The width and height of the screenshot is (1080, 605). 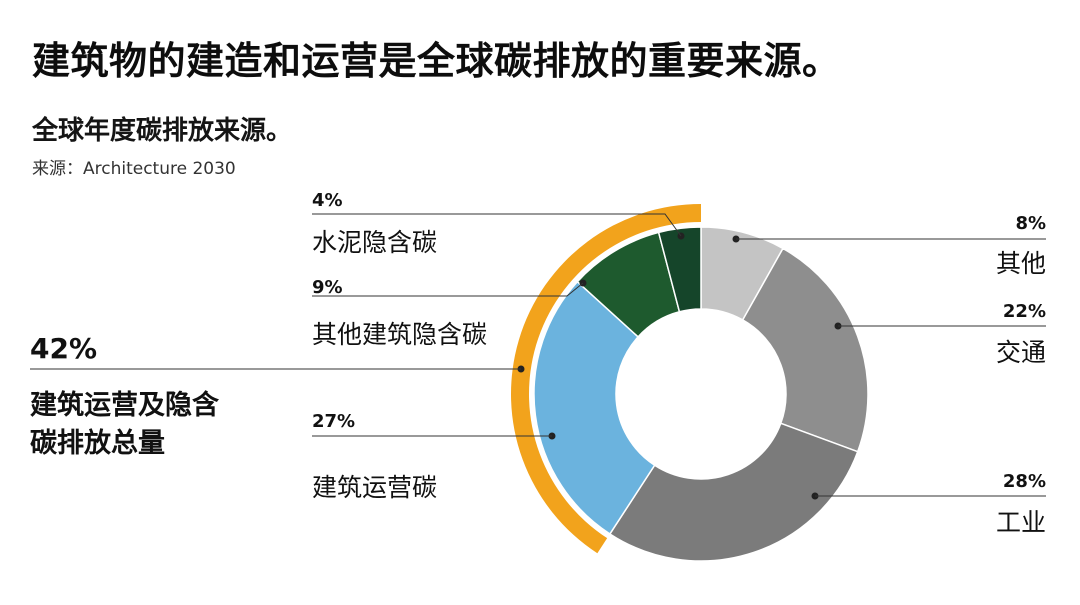 What do you see at coordinates (1021, 263) in the screenshot?
I see `category-label-0: 其他` at bounding box center [1021, 263].